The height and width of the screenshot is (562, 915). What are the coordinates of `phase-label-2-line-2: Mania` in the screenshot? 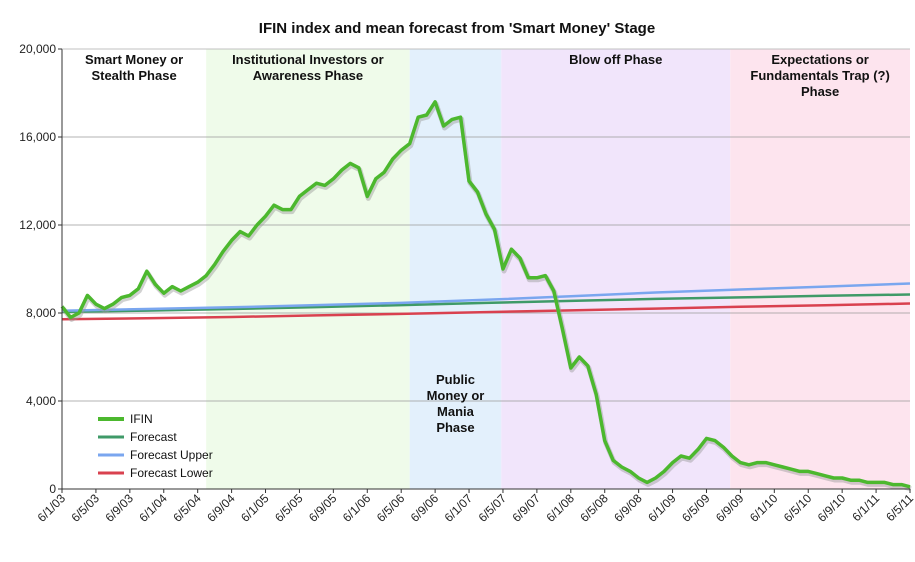 It's located at (456, 411).